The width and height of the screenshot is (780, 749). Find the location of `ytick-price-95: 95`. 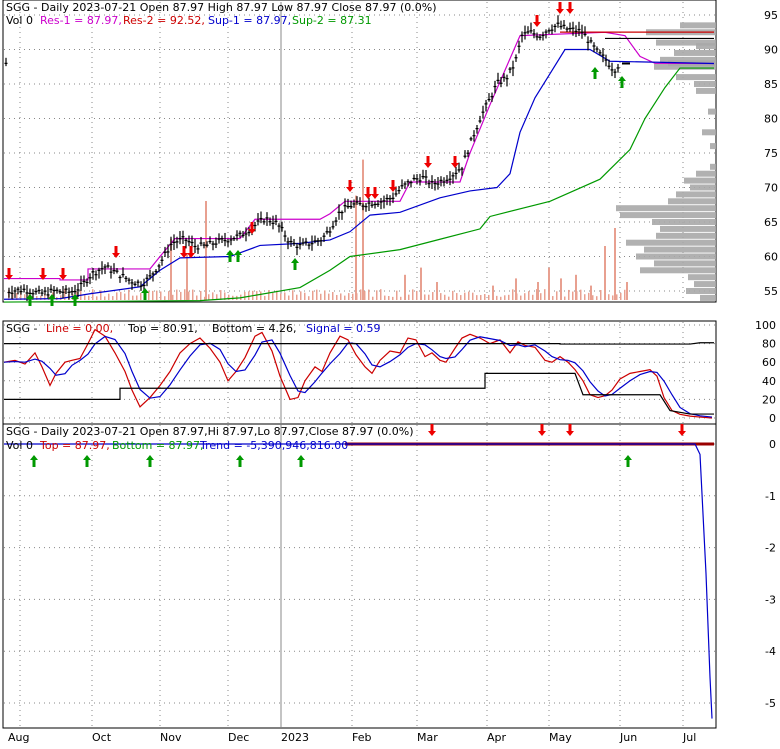

ytick-price-95: 95 is located at coordinates (771, 15).